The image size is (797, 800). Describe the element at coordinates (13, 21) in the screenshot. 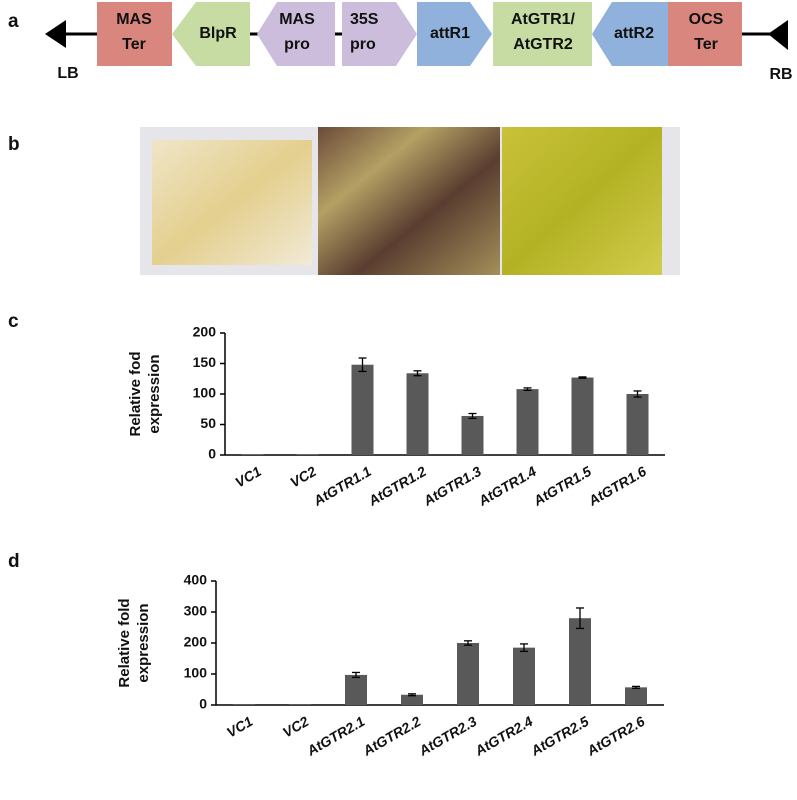

I see `panel-label: a` at that location.